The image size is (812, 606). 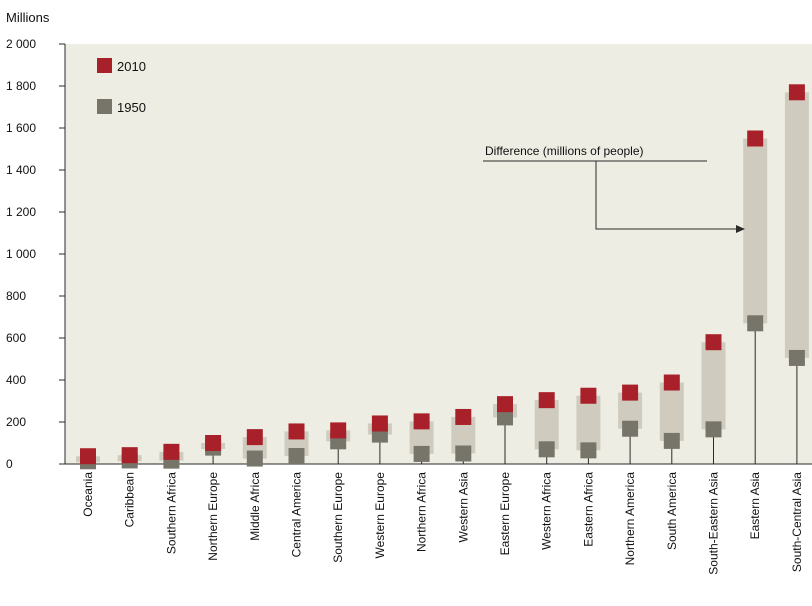 What do you see at coordinates (130, 499) in the screenshot?
I see `category-label: Caribbean` at bounding box center [130, 499].